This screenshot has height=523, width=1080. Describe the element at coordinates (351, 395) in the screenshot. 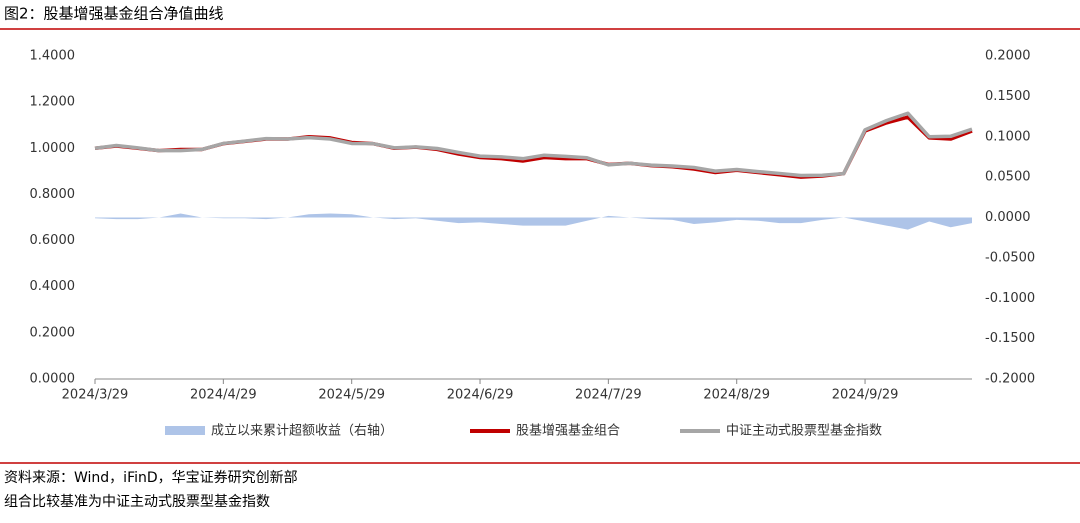

I see `x-tick-label: 2024/5/29` at that location.